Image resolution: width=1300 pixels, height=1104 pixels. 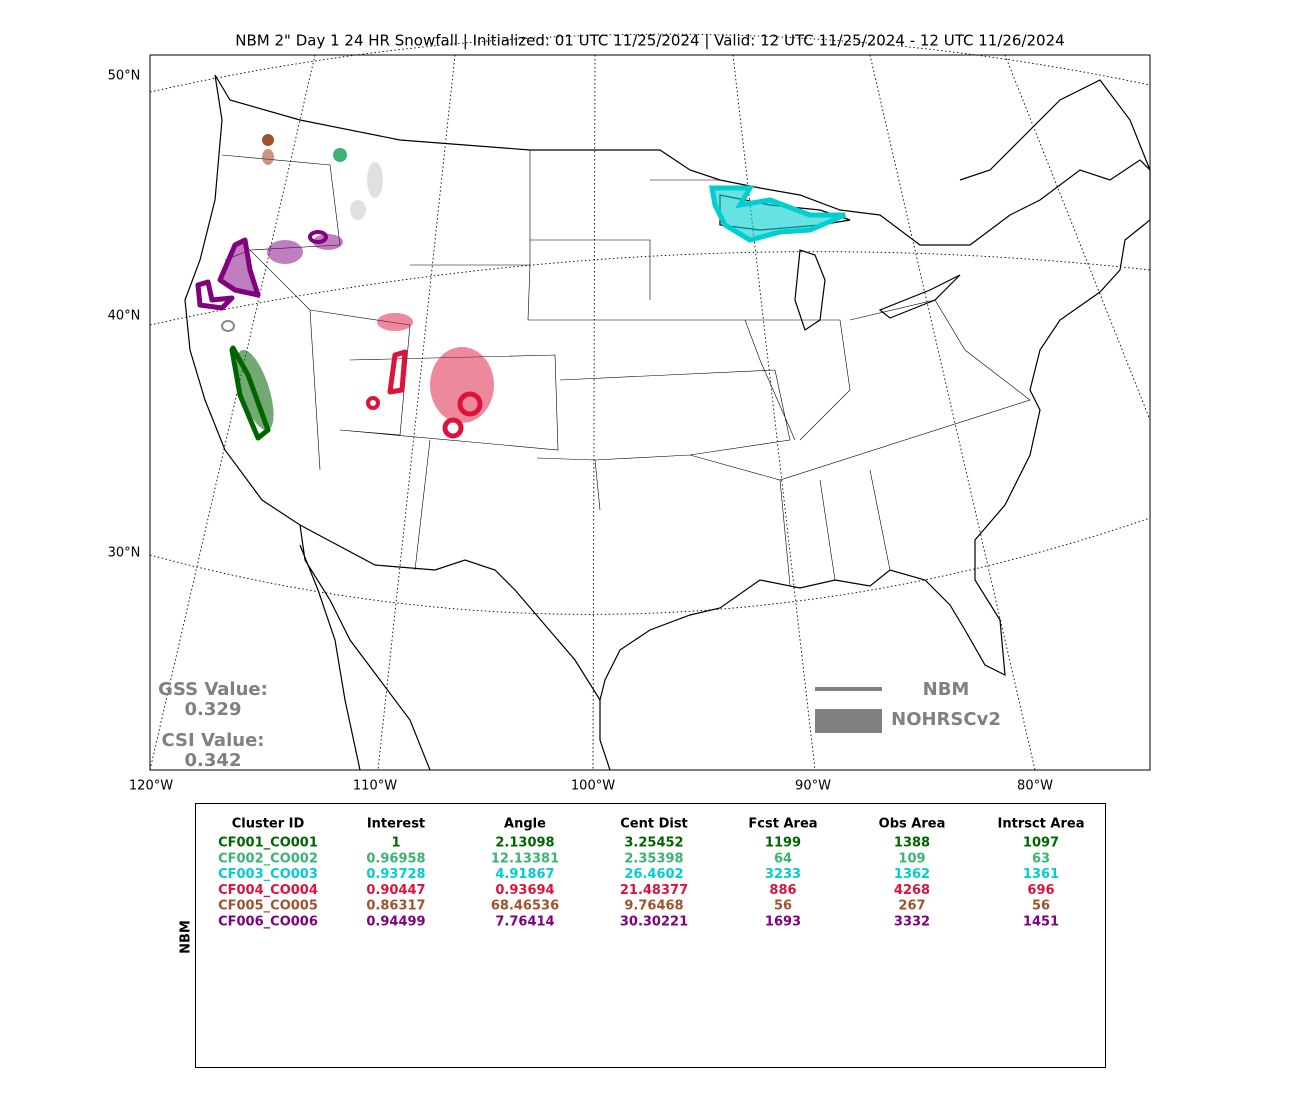 What do you see at coordinates (783, 874) in the screenshot?
I see `table-cell: 3233` at bounding box center [783, 874].